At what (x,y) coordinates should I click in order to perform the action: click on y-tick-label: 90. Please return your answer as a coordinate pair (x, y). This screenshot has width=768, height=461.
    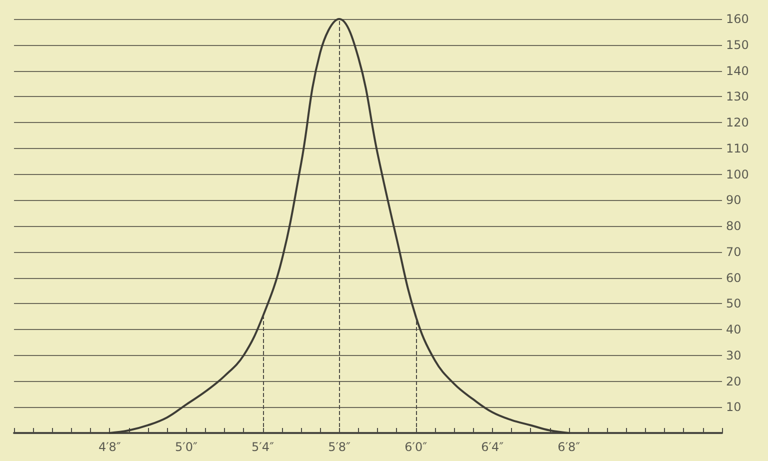
    Looking at the image, I should click on (734, 200).